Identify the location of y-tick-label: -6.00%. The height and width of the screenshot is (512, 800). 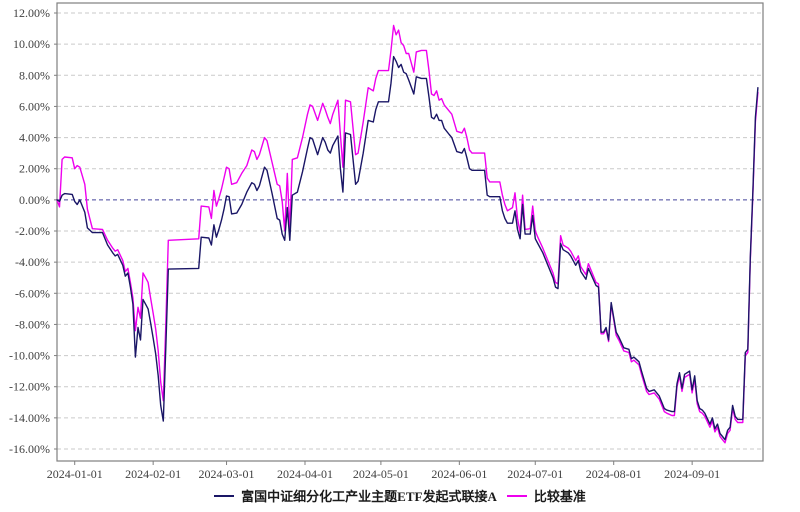
(32, 293).